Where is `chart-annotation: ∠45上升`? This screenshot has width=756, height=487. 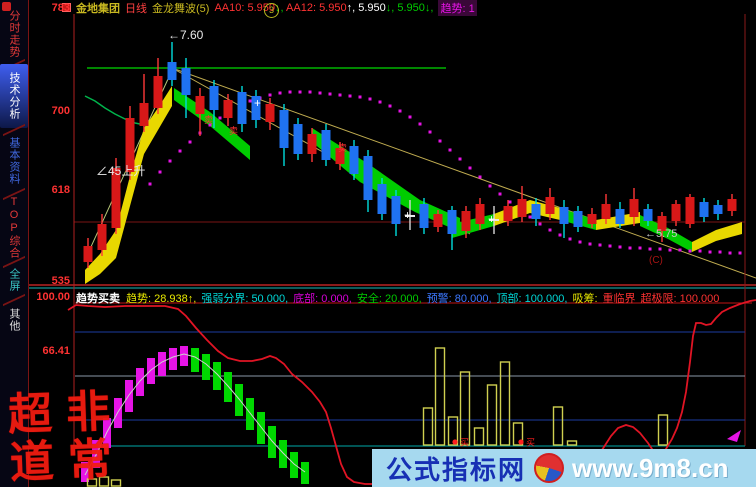 chart-annotation: ∠45上升 is located at coordinates (121, 171).